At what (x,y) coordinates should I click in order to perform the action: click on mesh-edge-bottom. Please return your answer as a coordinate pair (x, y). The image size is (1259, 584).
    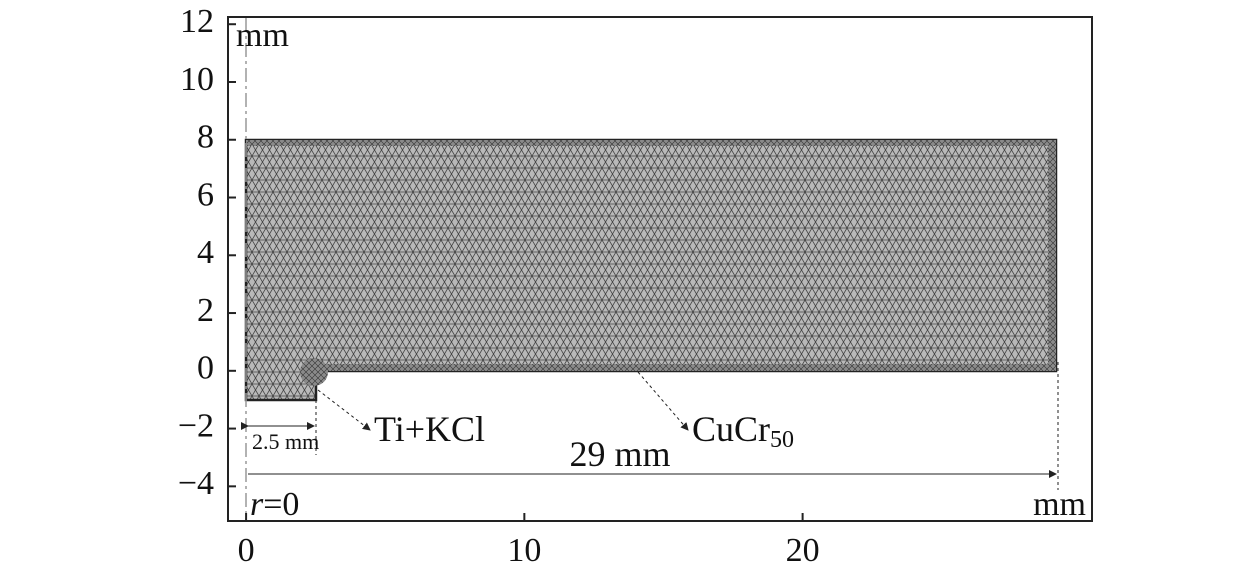
    Looking at the image, I should click on (686, 367).